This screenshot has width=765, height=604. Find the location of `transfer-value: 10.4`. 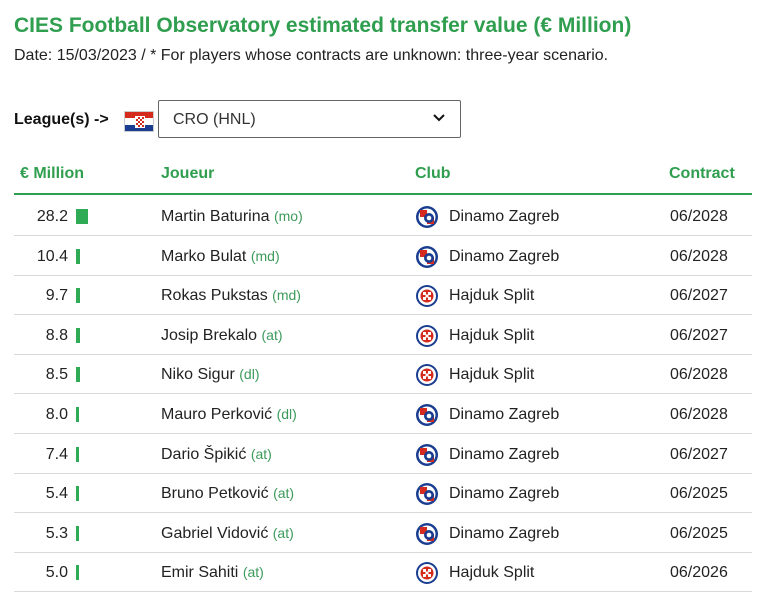

transfer-value: 10.4 is located at coordinates (52, 256).